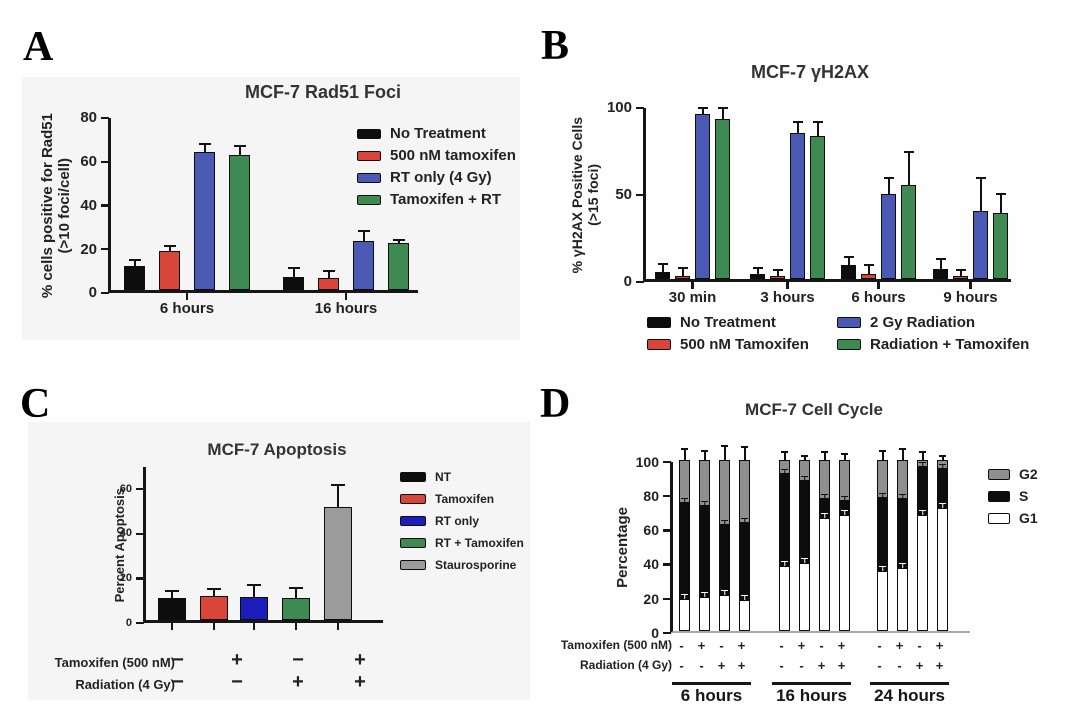  What do you see at coordinates (577, 195) in the screenshot?
I see `y-axis-label-line: % γH2AX Positive Cells` at bounding box center [577, 195].